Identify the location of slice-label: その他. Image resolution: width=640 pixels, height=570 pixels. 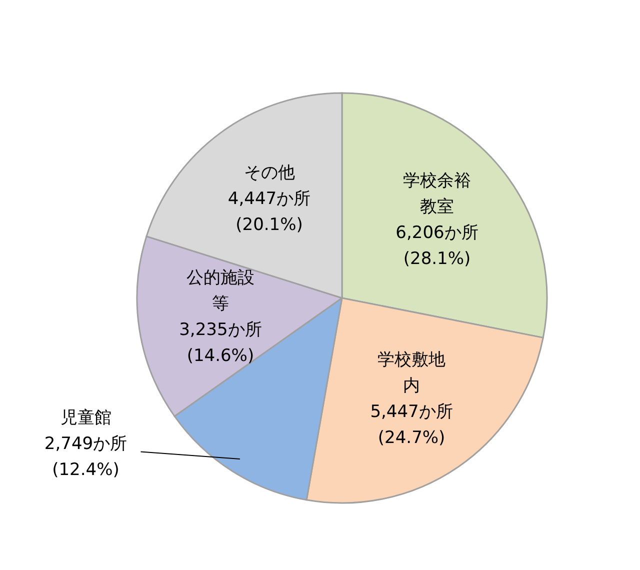
(269, 173).